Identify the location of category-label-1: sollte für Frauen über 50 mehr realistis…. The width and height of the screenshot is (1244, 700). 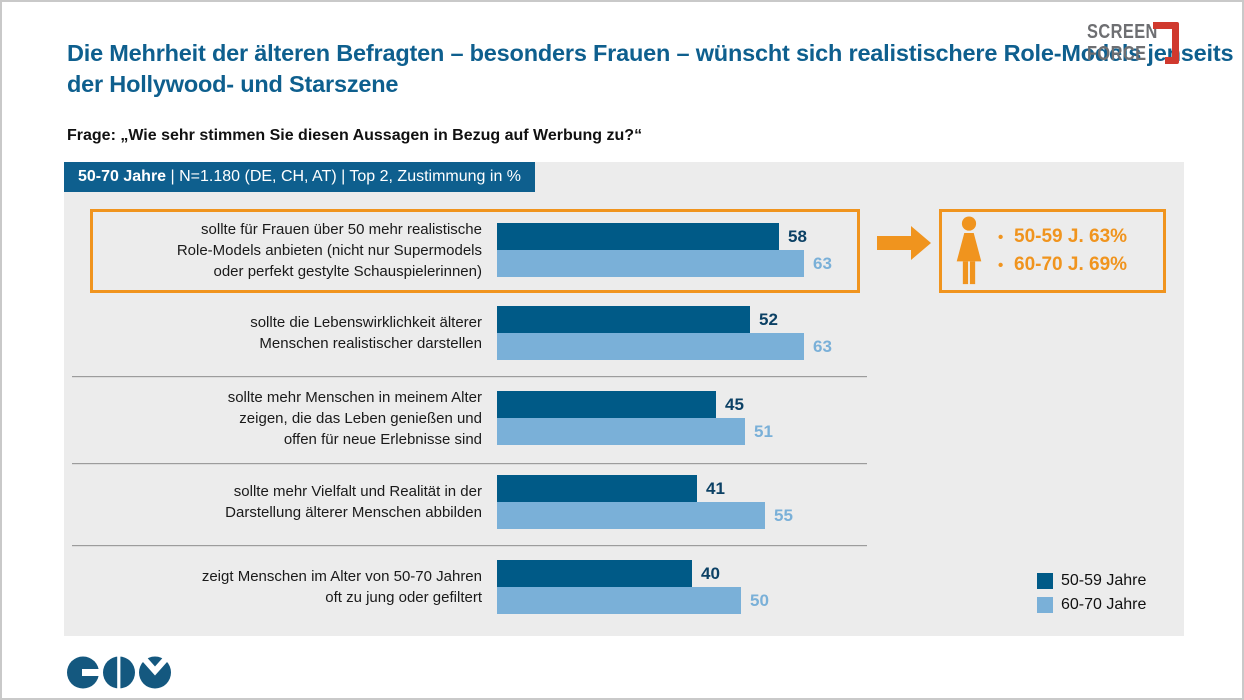
(329, 250).